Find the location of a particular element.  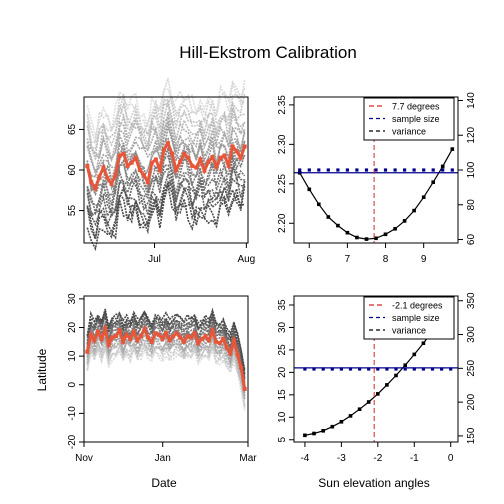

x-tick-label: 7 is located at coordinates (348, 259).